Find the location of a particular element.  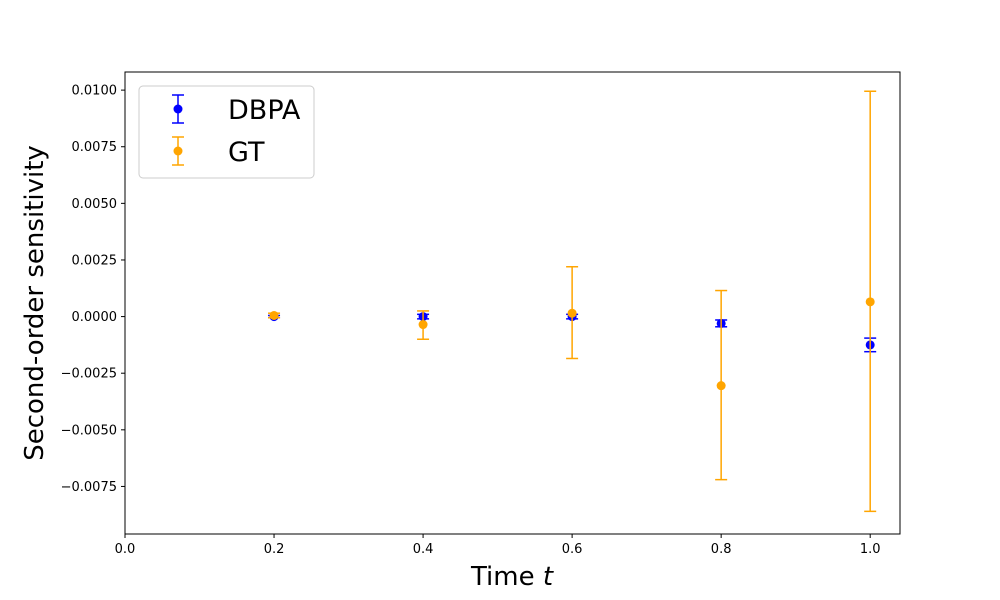

x-axis-label-variable: t is located at coordinates (548, 577).